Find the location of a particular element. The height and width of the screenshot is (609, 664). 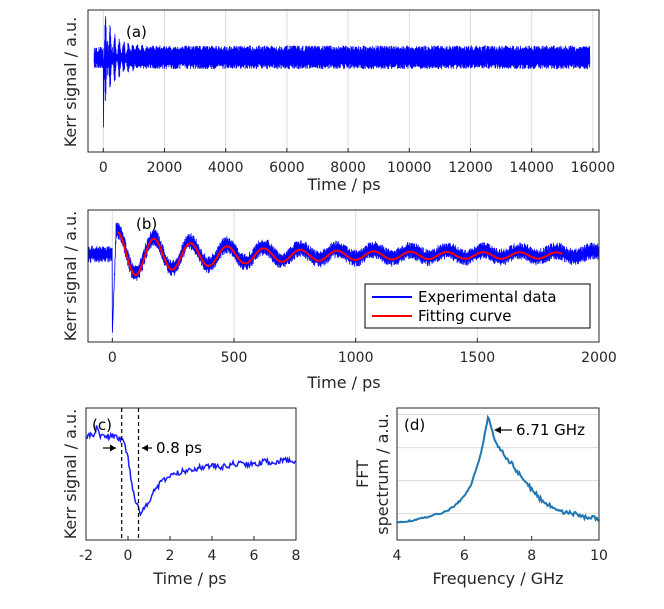

panel-c-xticks: -2 0 2 4 6 8 is located at coordinates (189, 550).